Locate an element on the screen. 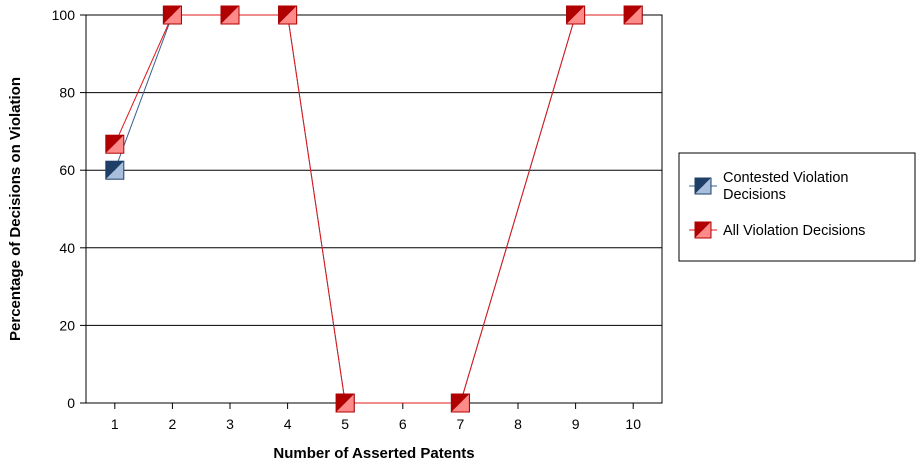 The height and width of the screenshot is (464, 921). legend-label: All Violation Decisions is located at coordinates (794, 231).